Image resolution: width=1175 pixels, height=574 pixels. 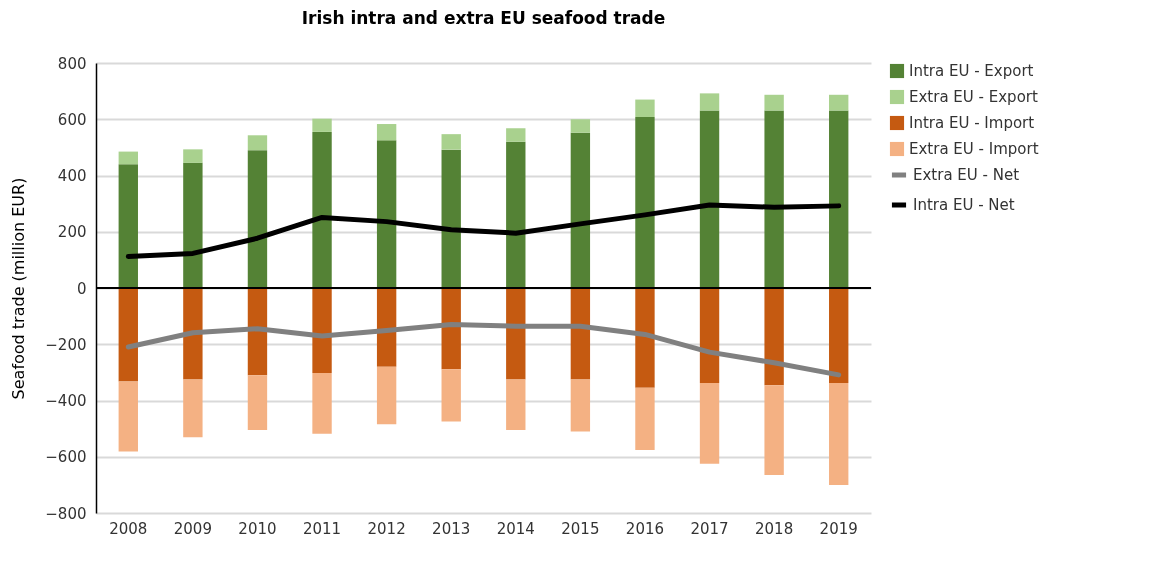 I want to click on x-tick-label: 2011, so click(x=322, y=528).